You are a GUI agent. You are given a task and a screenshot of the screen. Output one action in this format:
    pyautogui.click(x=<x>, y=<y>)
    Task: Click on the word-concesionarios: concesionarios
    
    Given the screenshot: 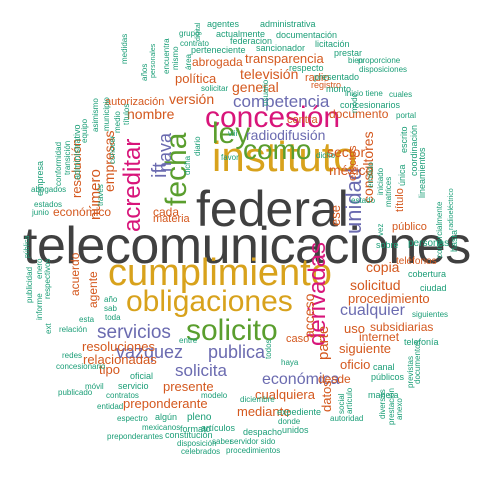 What is the action you would take?
    pyautogui.click(x=370, y=105)
    